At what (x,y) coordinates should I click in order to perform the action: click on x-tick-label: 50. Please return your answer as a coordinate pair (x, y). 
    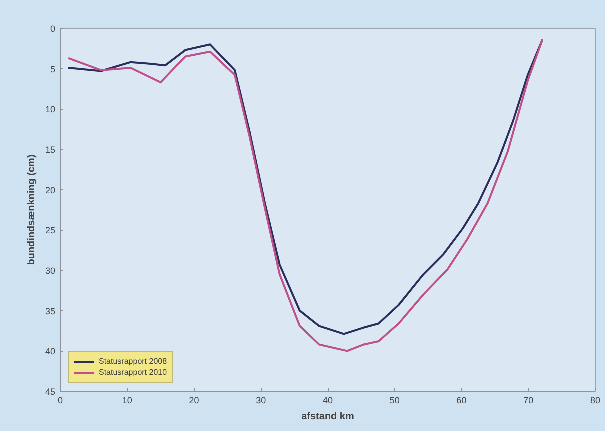
    Looking at the image, I should click on (395, 401).